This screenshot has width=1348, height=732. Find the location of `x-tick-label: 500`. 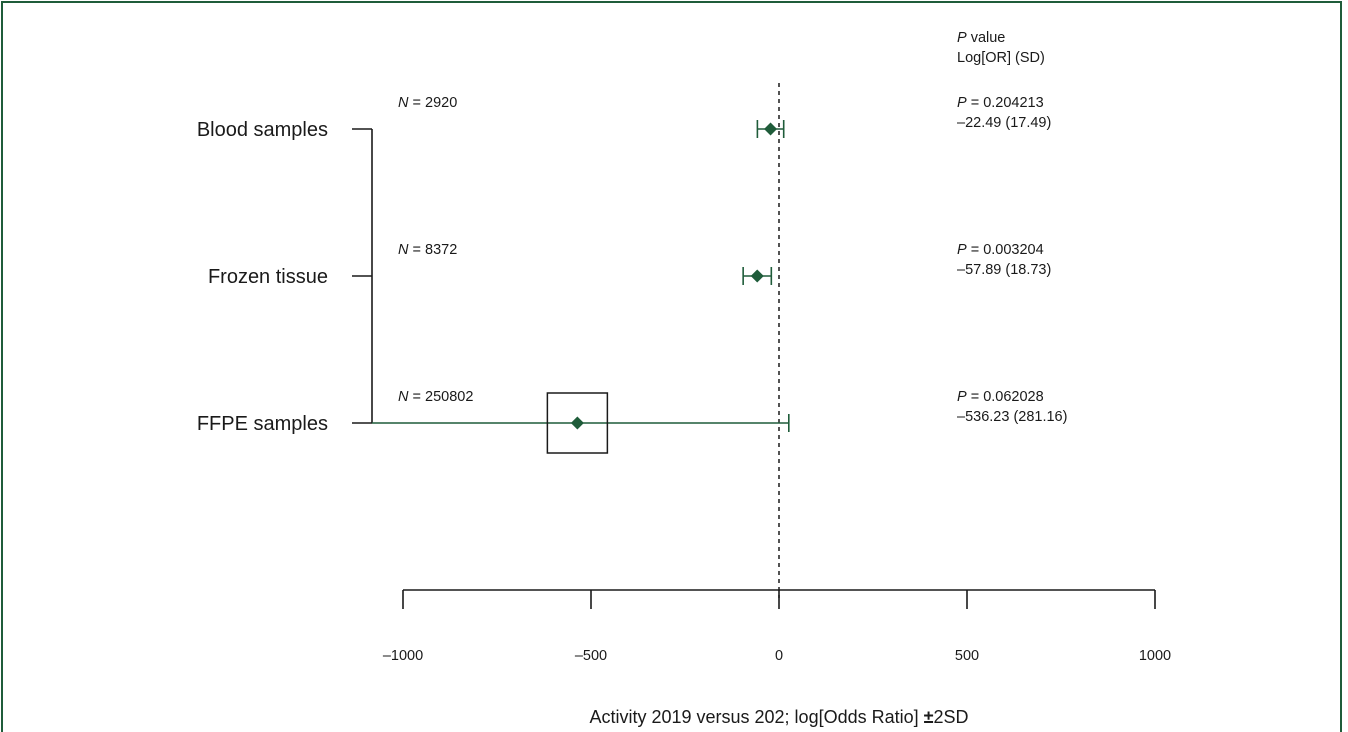

x-tick-label: 500 is located at coordinates (967, 656).